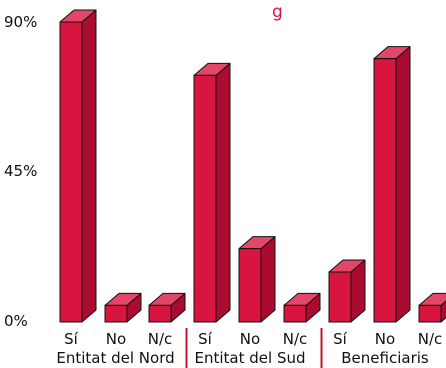 The width and height of the screenshot is (446, 368). What do you see at coordinates (385, 190) in the screenshot?
I see `bar-3-2-front` at bounding box center [385, 190].